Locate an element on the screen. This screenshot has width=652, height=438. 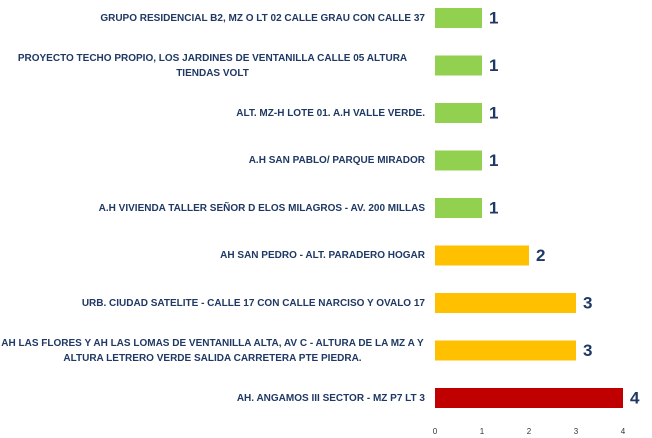
category-row: AH SAN PEDRO - ALT. PARADERO HOGAR is located at coordinates (212, 256).